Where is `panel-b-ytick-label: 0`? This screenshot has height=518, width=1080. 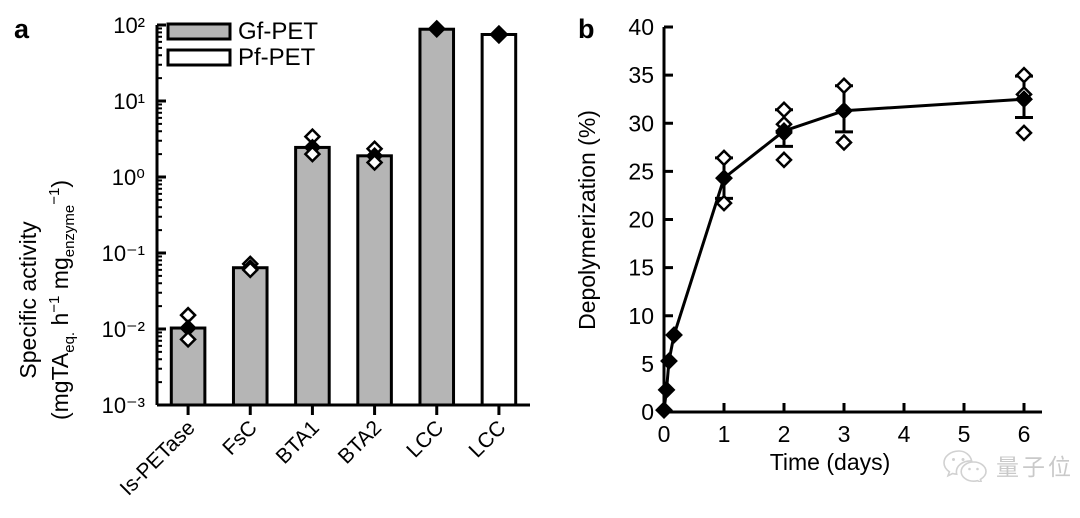
panel-b-ytick-label: 0 is located at coordinates (647, 412).